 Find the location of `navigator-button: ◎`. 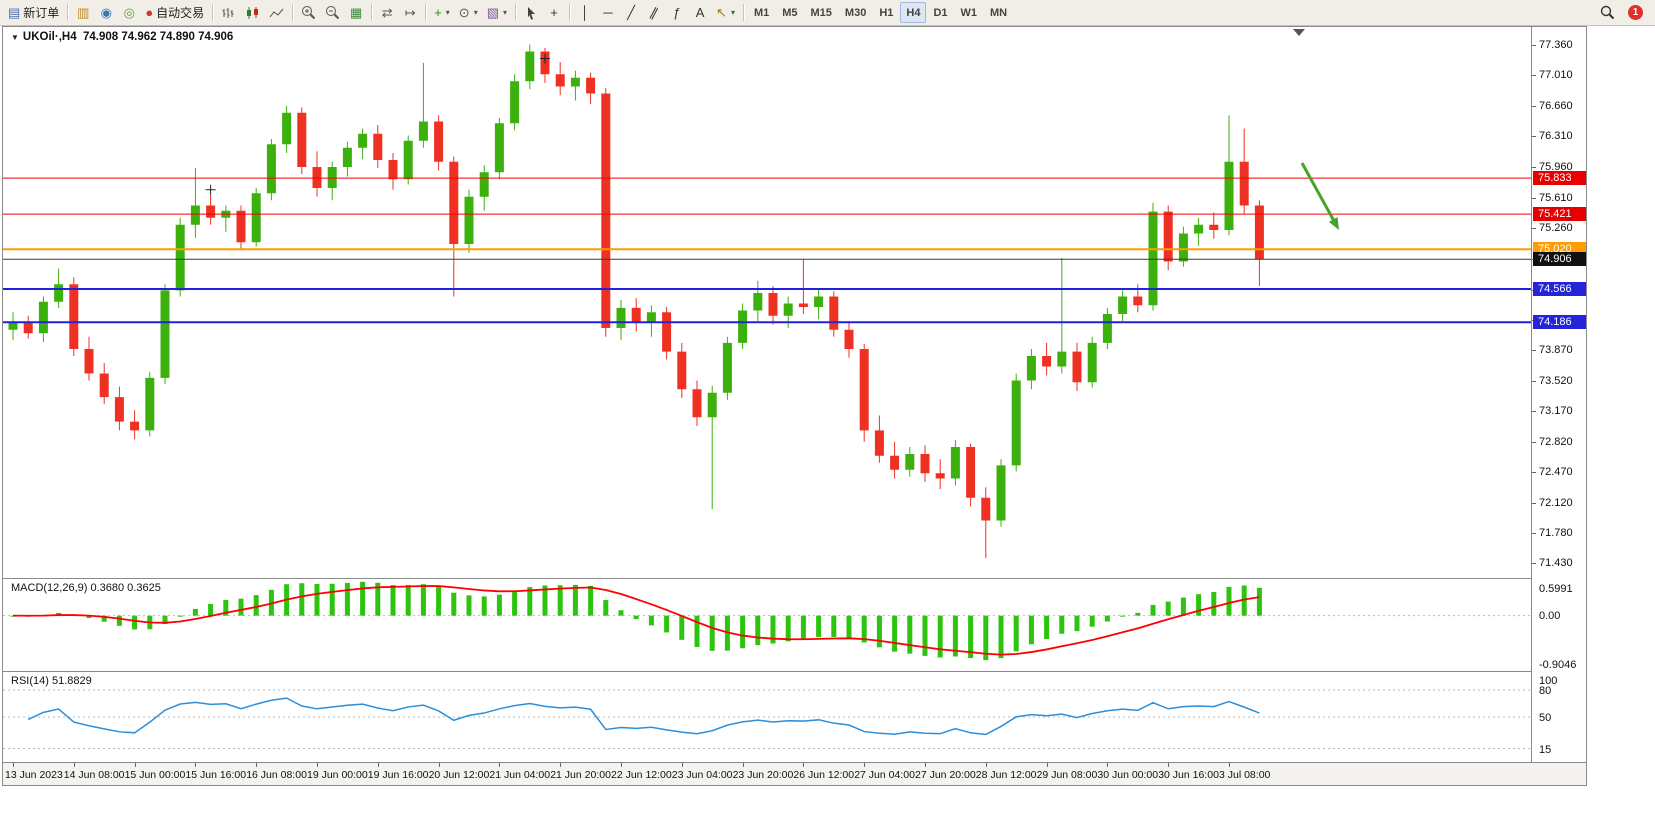

navigator-button: ◎ is located at coordinates (129, 12).